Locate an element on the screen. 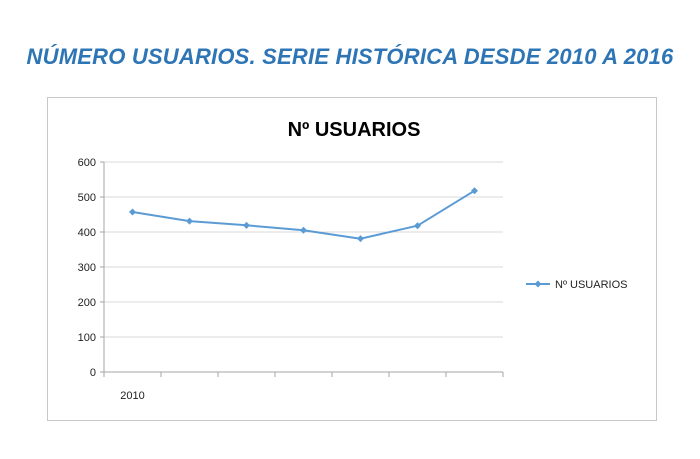 The width and height of the screenshot is (700, 459). legend-marker is located at coordinates (538, 284).